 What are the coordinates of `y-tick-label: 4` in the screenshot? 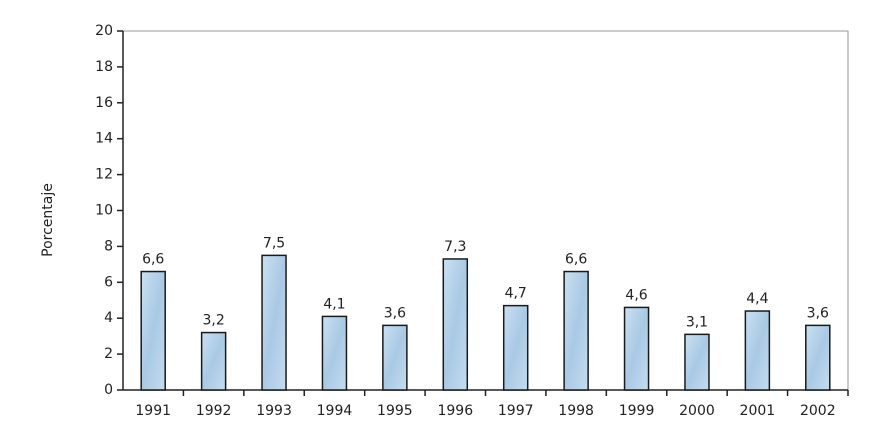 It's located at (108, 318).